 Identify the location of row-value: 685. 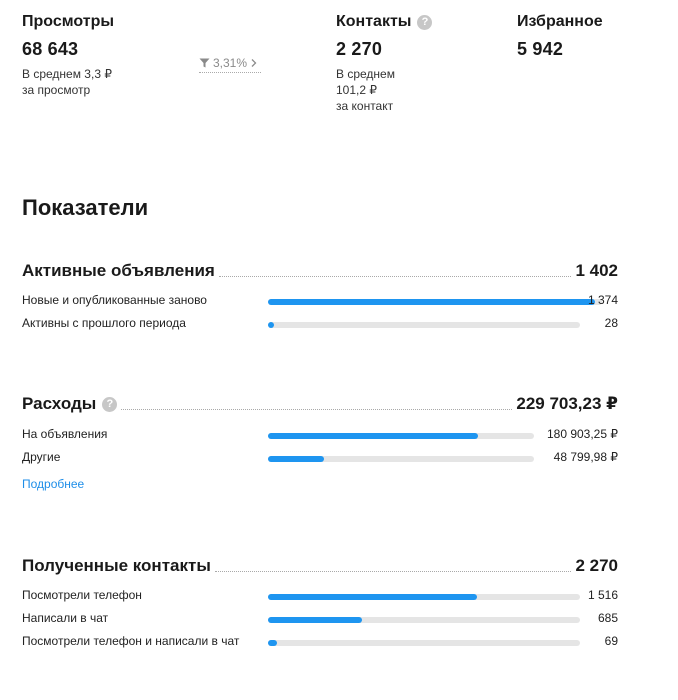
(607, 618).